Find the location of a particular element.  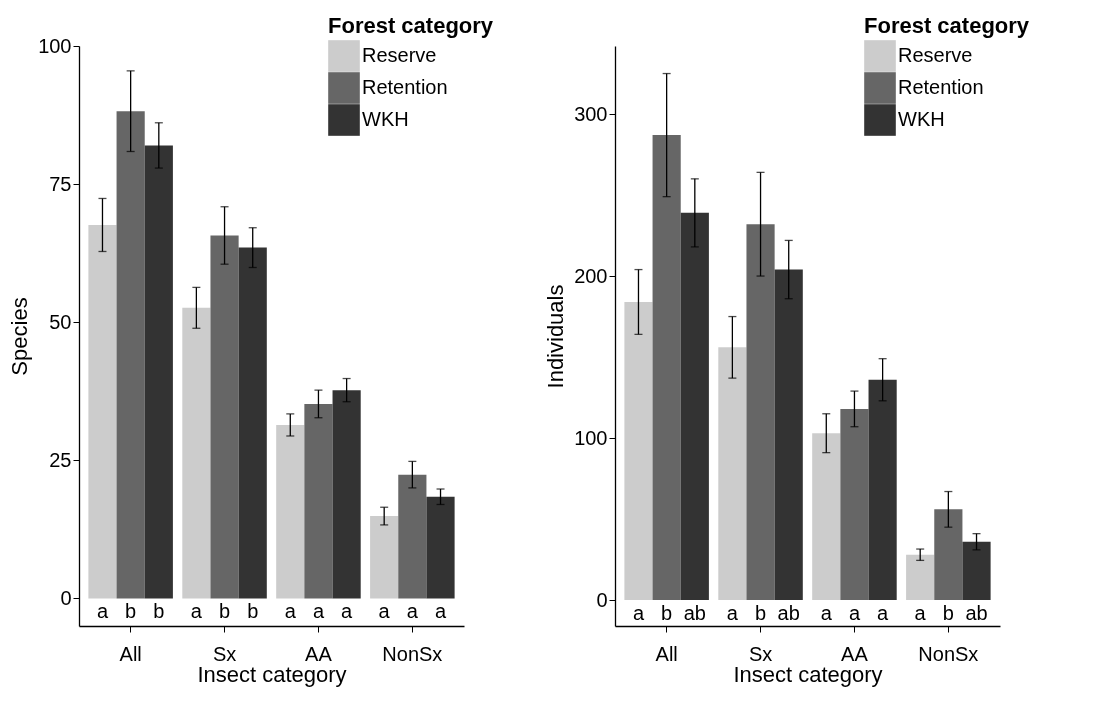

y-tick-label: 300 is located at coordinates (591, 113).